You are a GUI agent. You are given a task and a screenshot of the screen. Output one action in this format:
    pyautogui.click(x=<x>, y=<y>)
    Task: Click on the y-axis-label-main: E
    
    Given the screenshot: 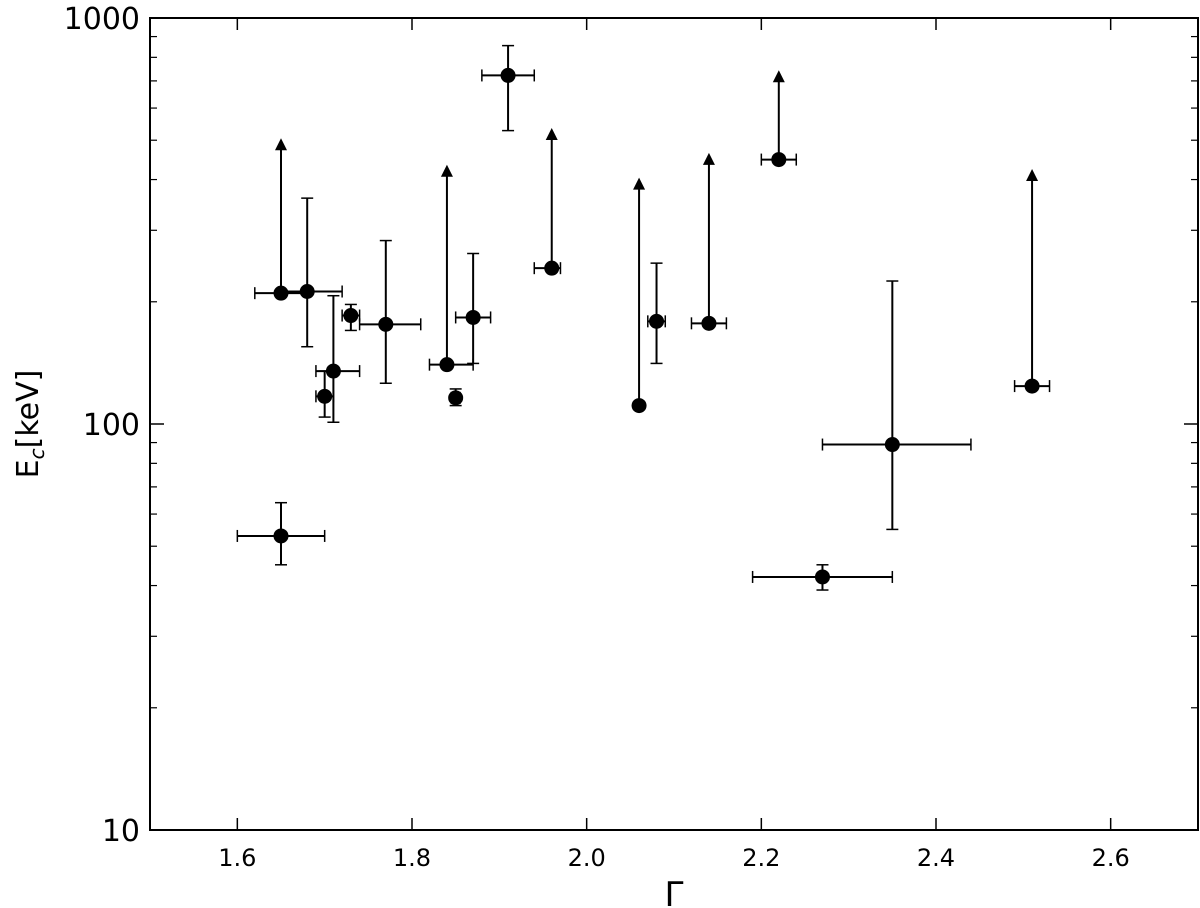 What is the action you would take?
    pyautogui.click(x=28, y=468)
    